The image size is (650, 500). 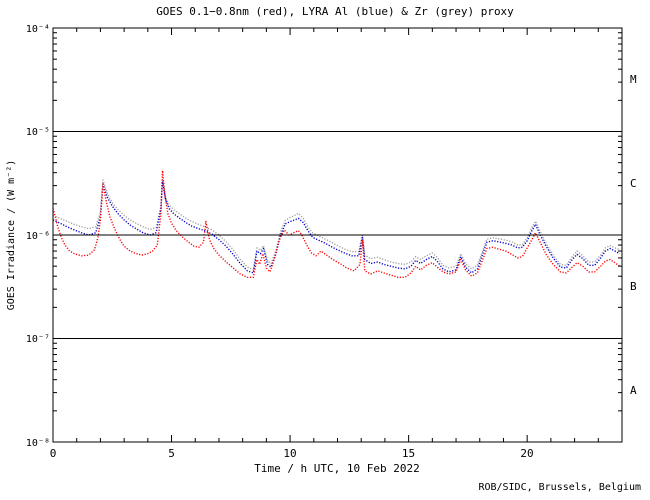 What do you see at coordinates (337, 468) in the screenshot?
I see `x-axis-label: Time / h UTC, 10 Feb 2022` at bounding box center [337, 468].